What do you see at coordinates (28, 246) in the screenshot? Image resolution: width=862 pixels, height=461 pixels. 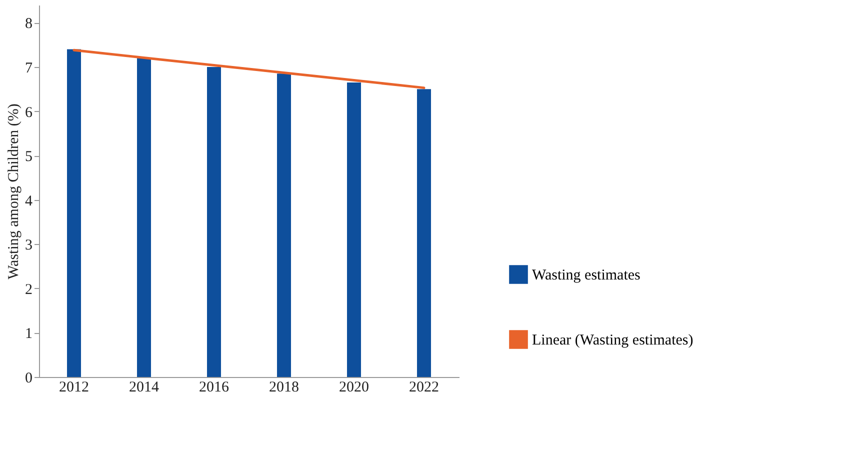 I see `y-tick-label: 3` at bounding box center [28, 246].